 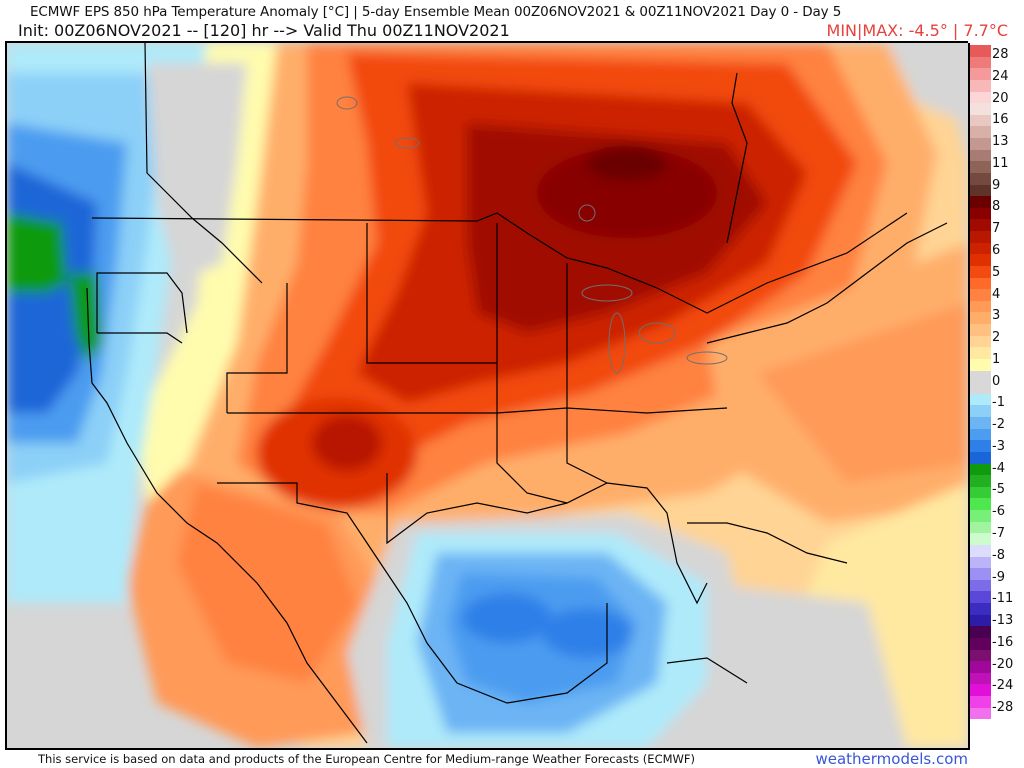 I want to click on header-divider, so click(x=486, y=42).